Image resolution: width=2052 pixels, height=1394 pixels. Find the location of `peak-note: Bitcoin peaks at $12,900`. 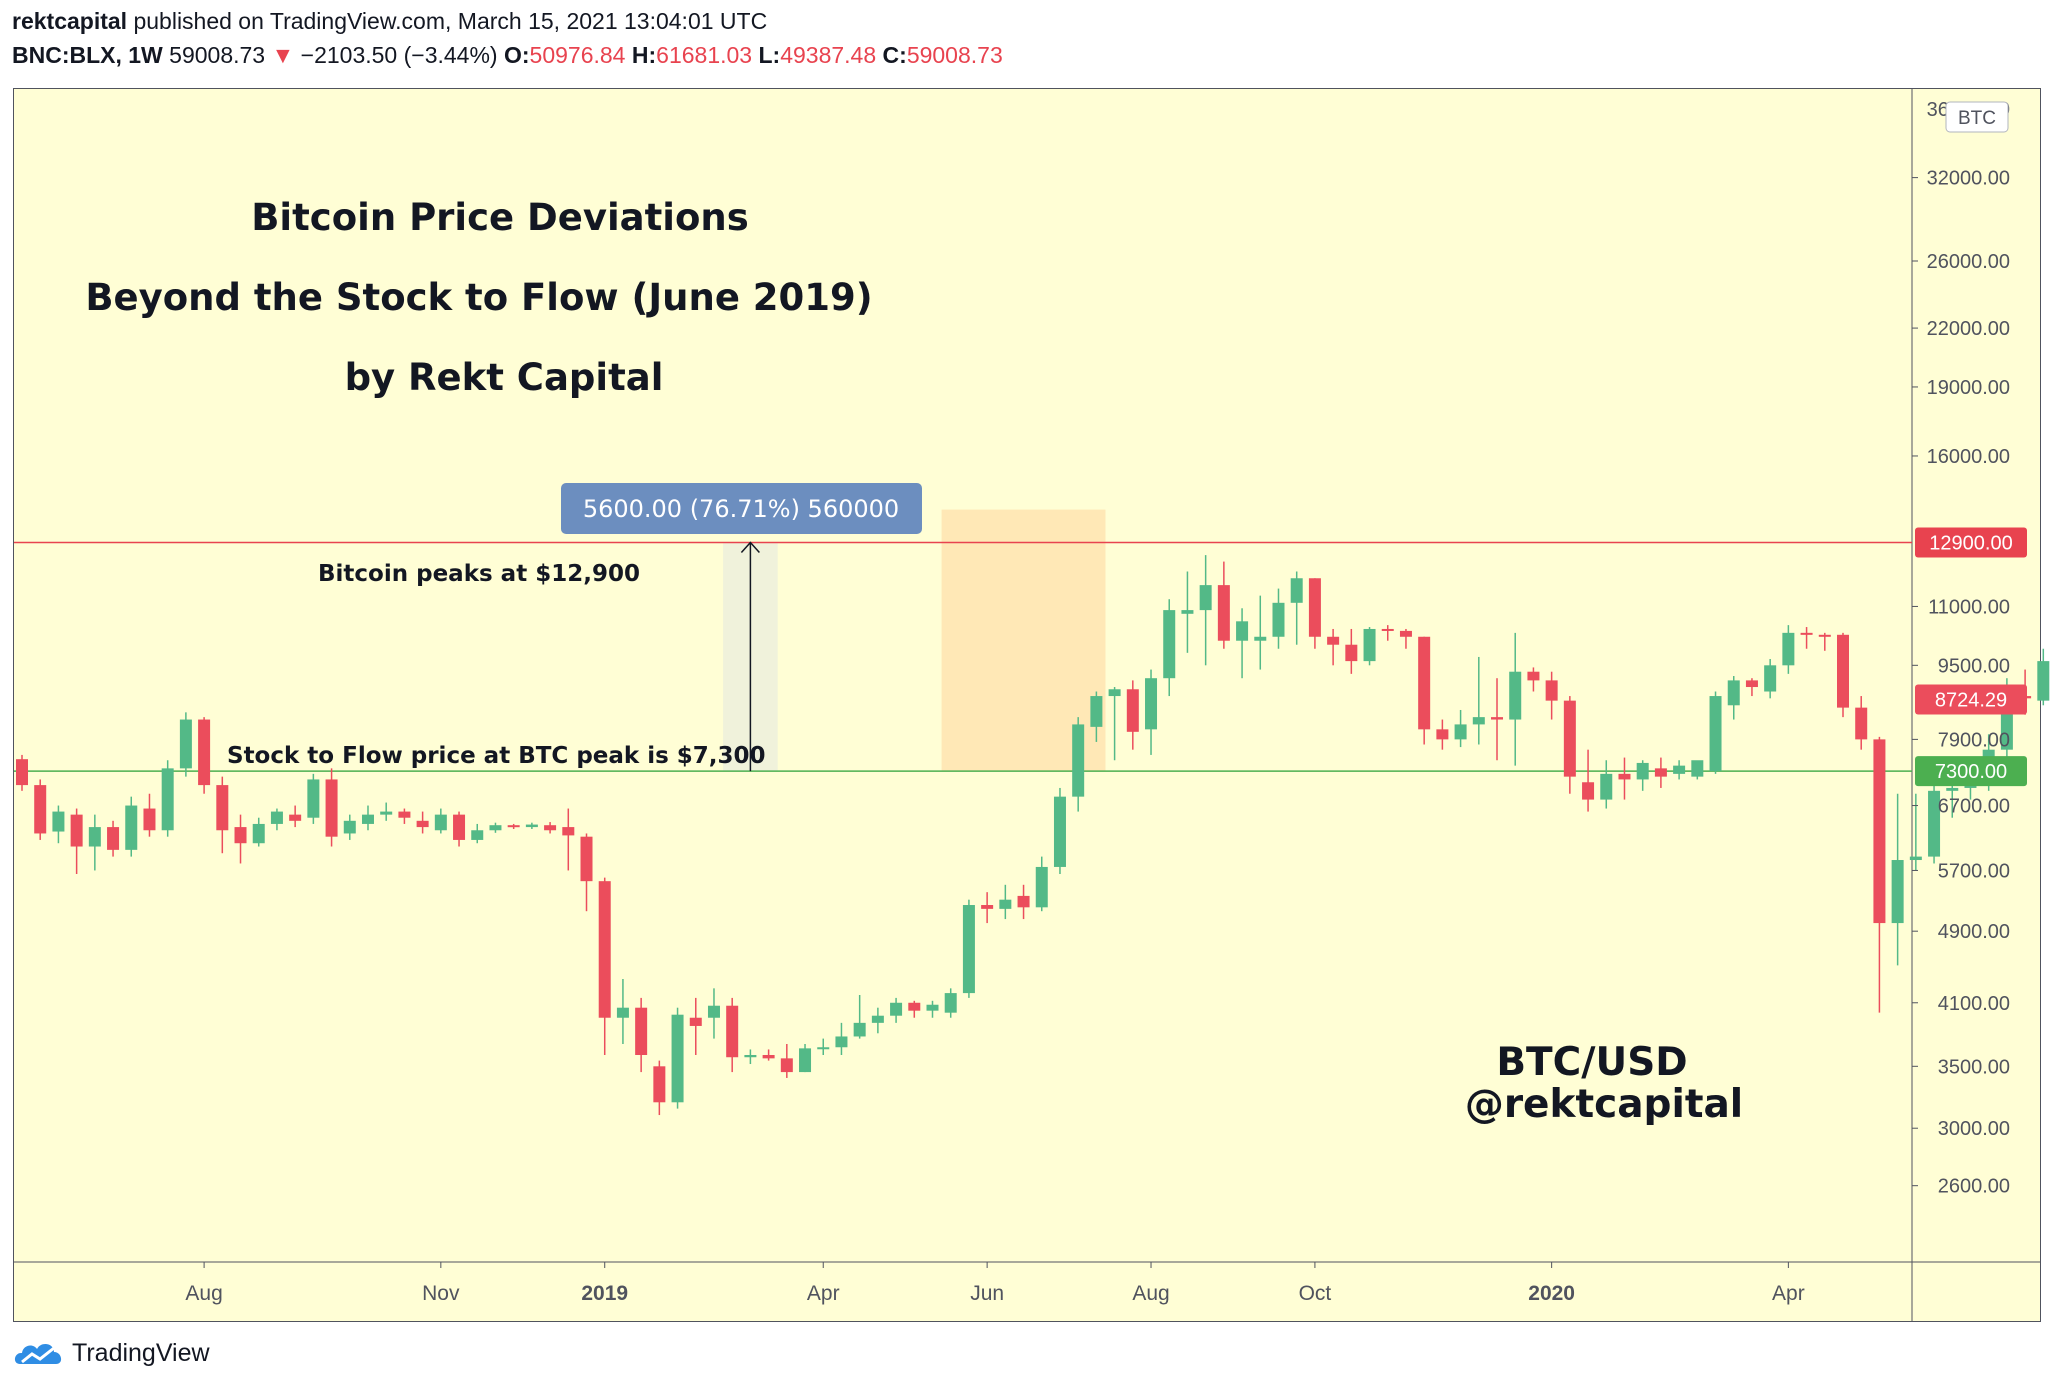

peak-note: Bitcoin peaks at $12,900 is located at coordinates (479, 574).